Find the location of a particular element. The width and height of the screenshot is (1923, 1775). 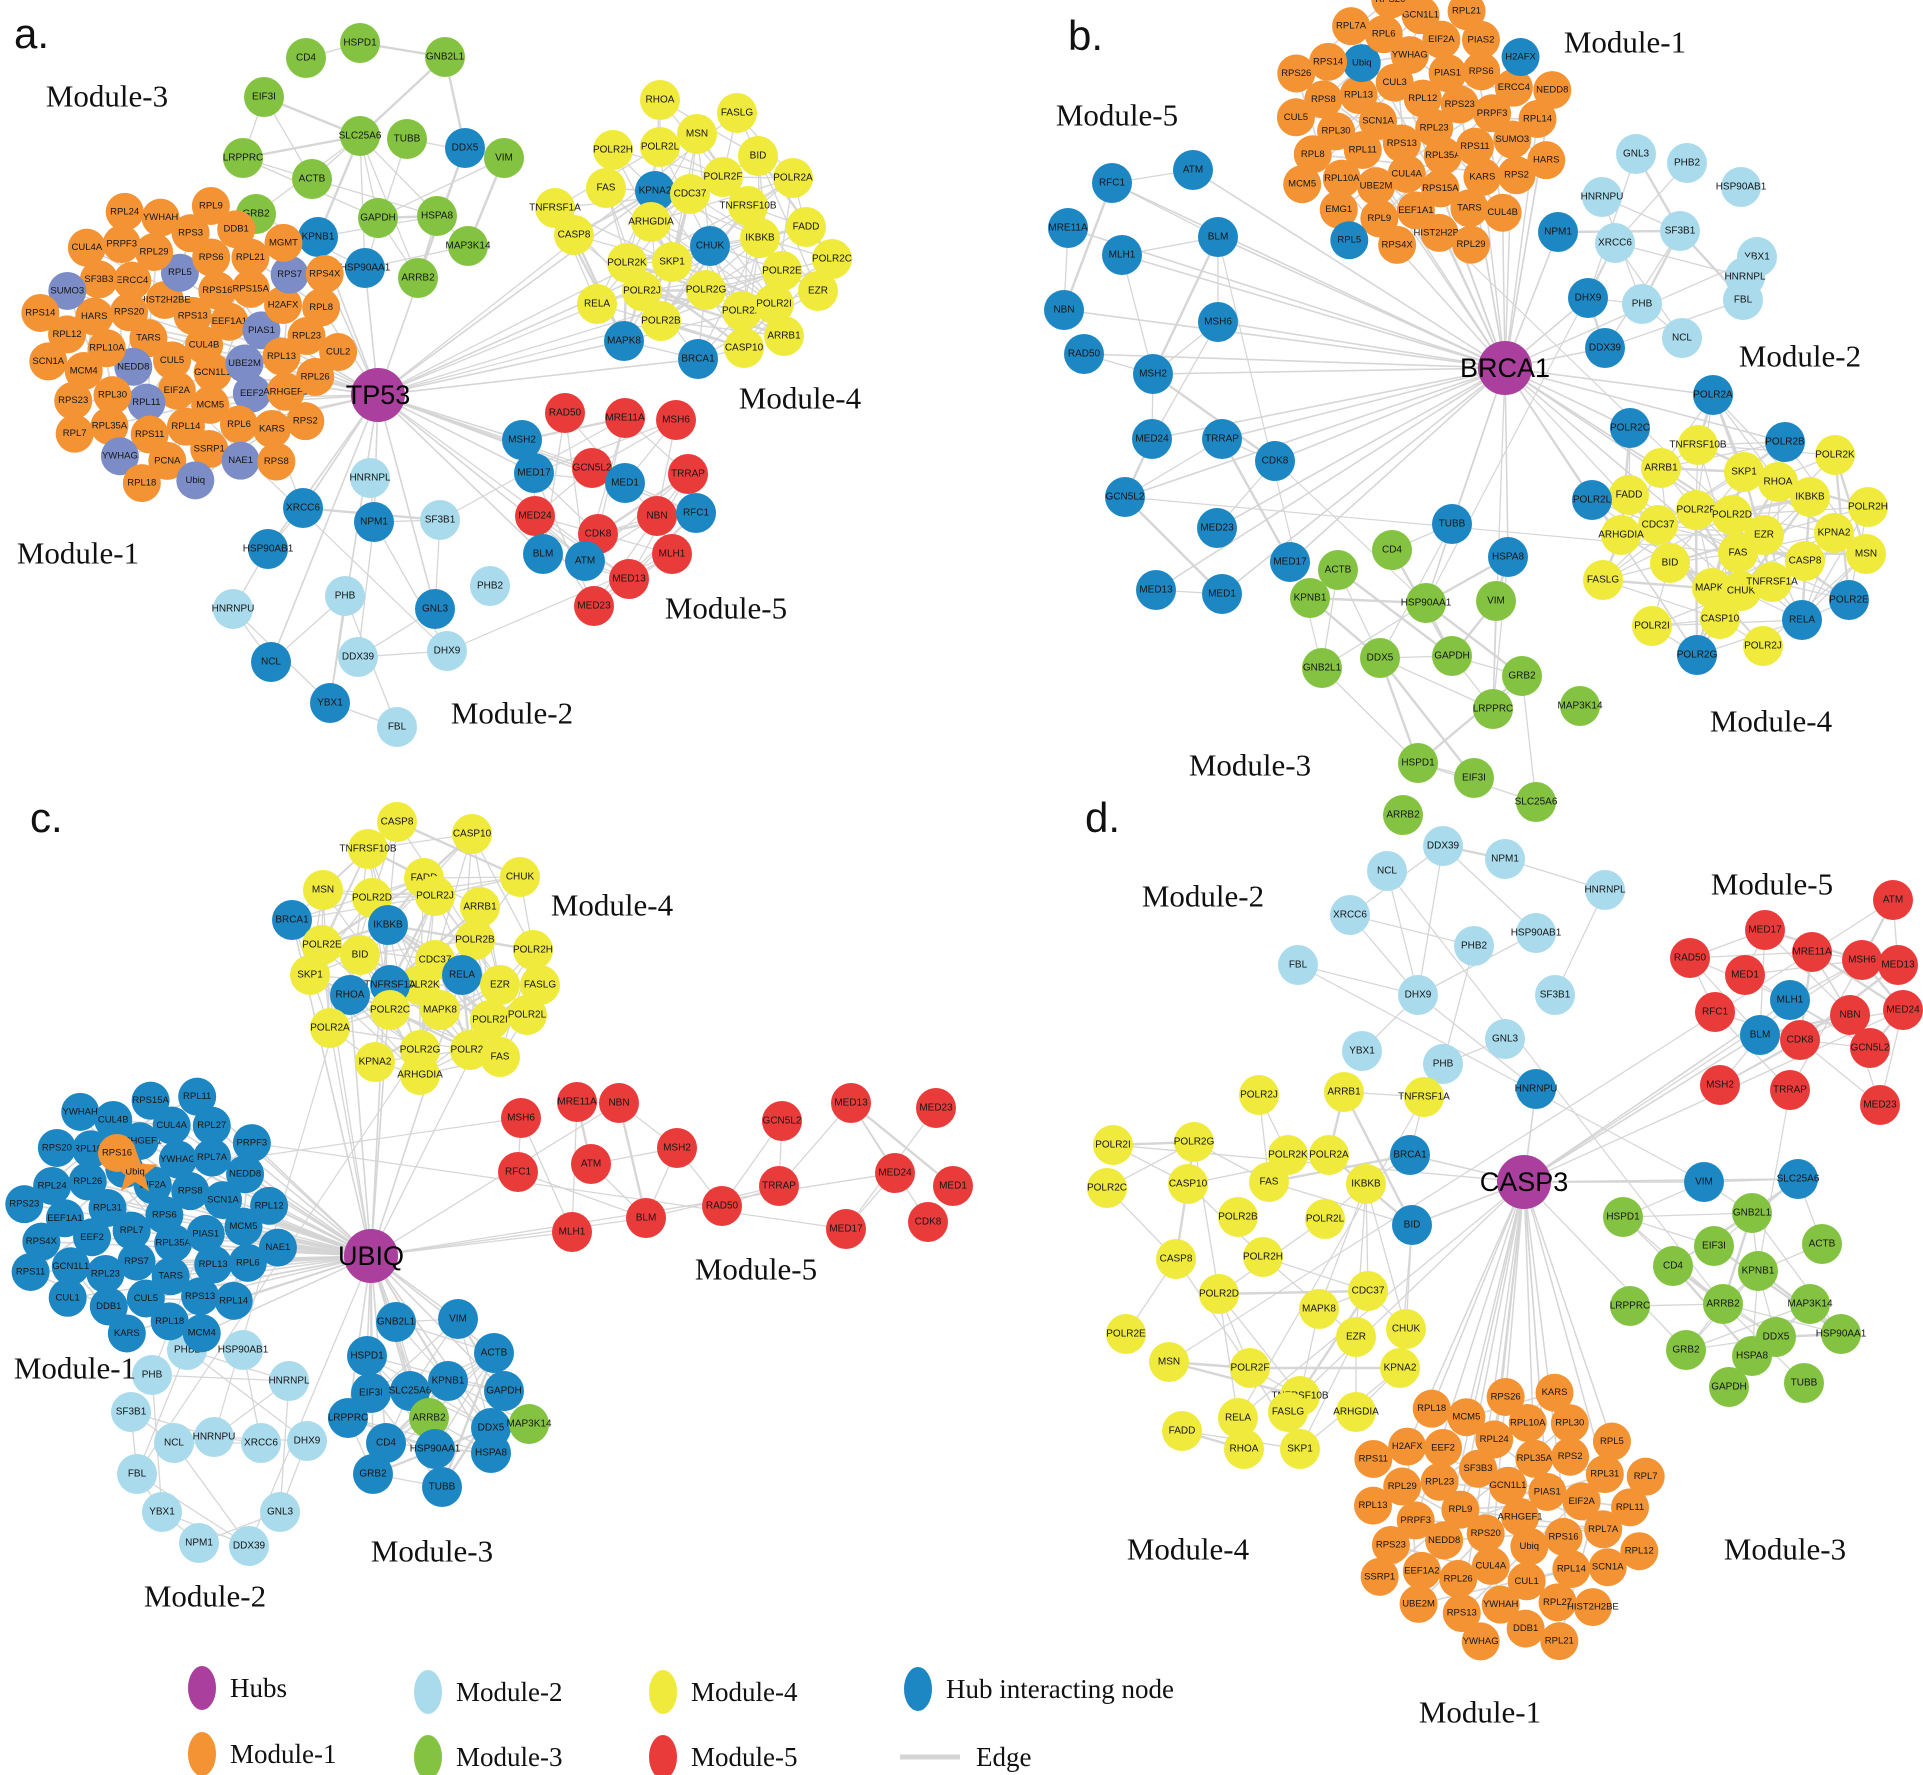

node-NAE1: NAE1 is located at coordinates (277, 1247).